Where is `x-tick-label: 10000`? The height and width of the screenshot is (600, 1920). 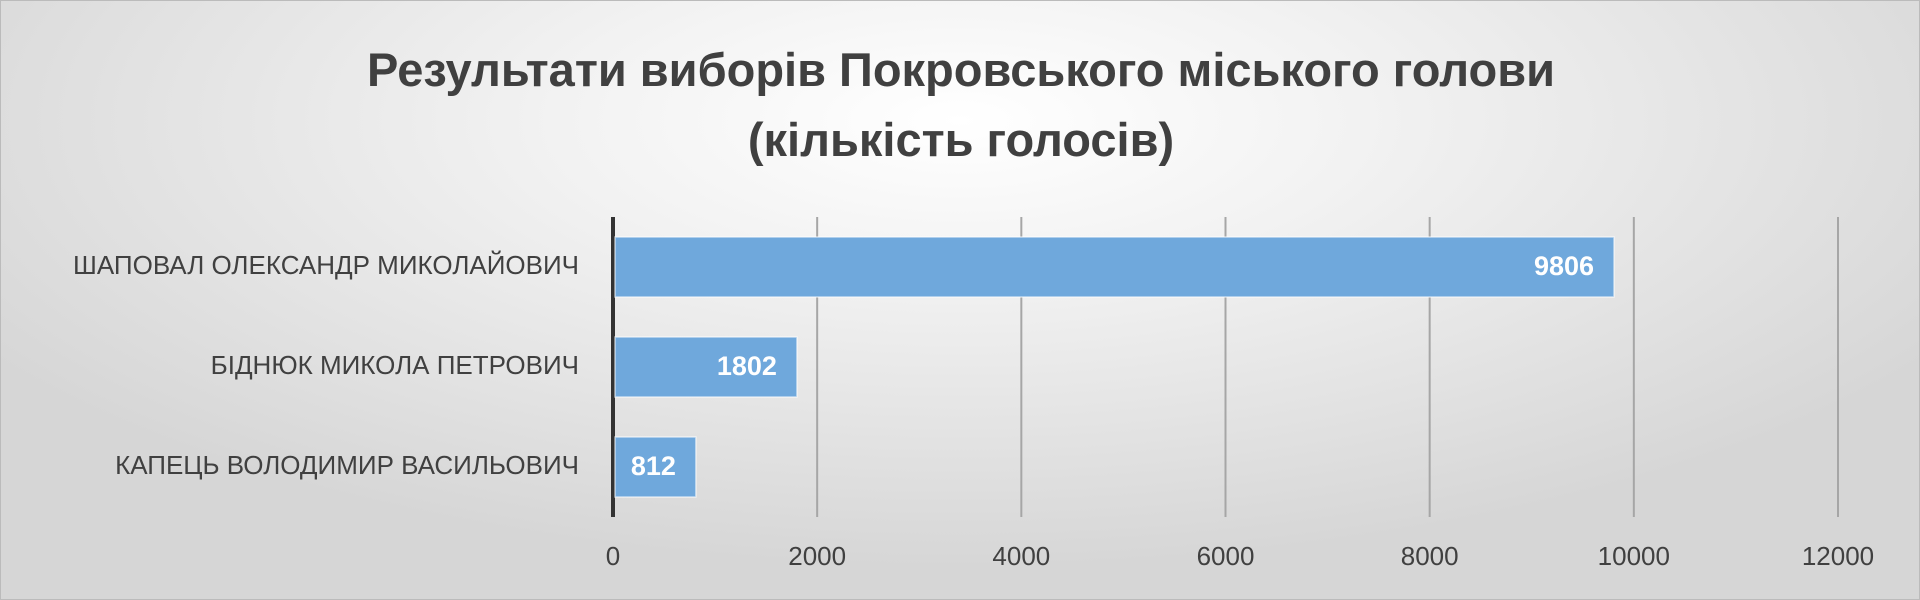
x-tick-label: 10000 is located at coordinates (1634, 556).